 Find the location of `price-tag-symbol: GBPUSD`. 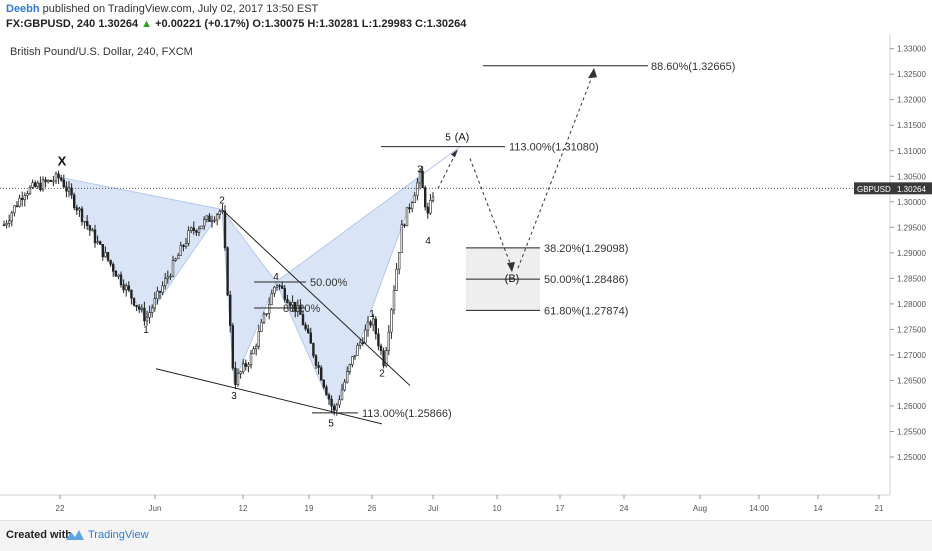

price-tag-symbol: GBPUSD is located at coordinates (874, 189).